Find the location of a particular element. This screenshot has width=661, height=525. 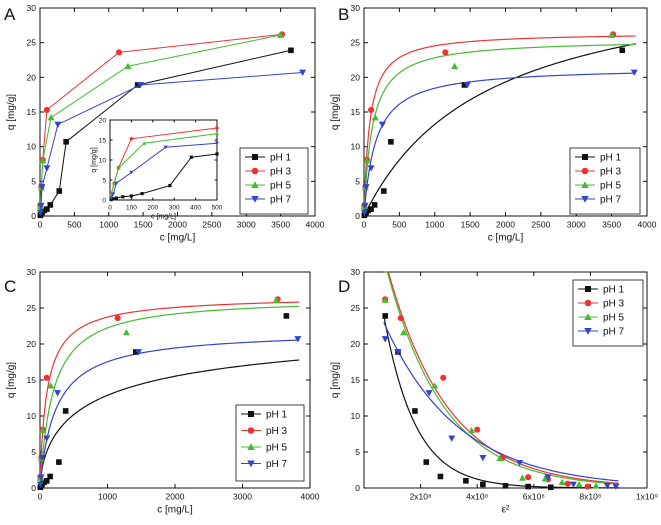

panel-b-x-tick-label: 3500 is located at coordinates (611, 225).